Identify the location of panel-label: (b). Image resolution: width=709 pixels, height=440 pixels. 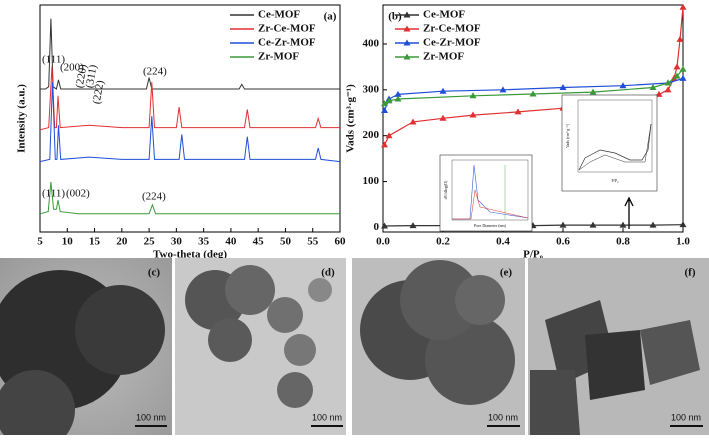
(395, 17).